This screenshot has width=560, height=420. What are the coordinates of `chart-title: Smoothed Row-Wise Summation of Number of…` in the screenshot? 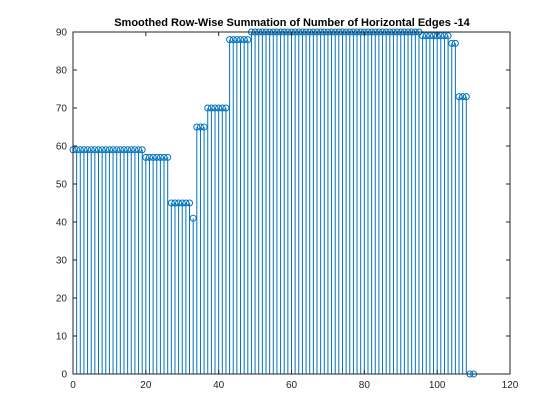 It's located at (292, 23).